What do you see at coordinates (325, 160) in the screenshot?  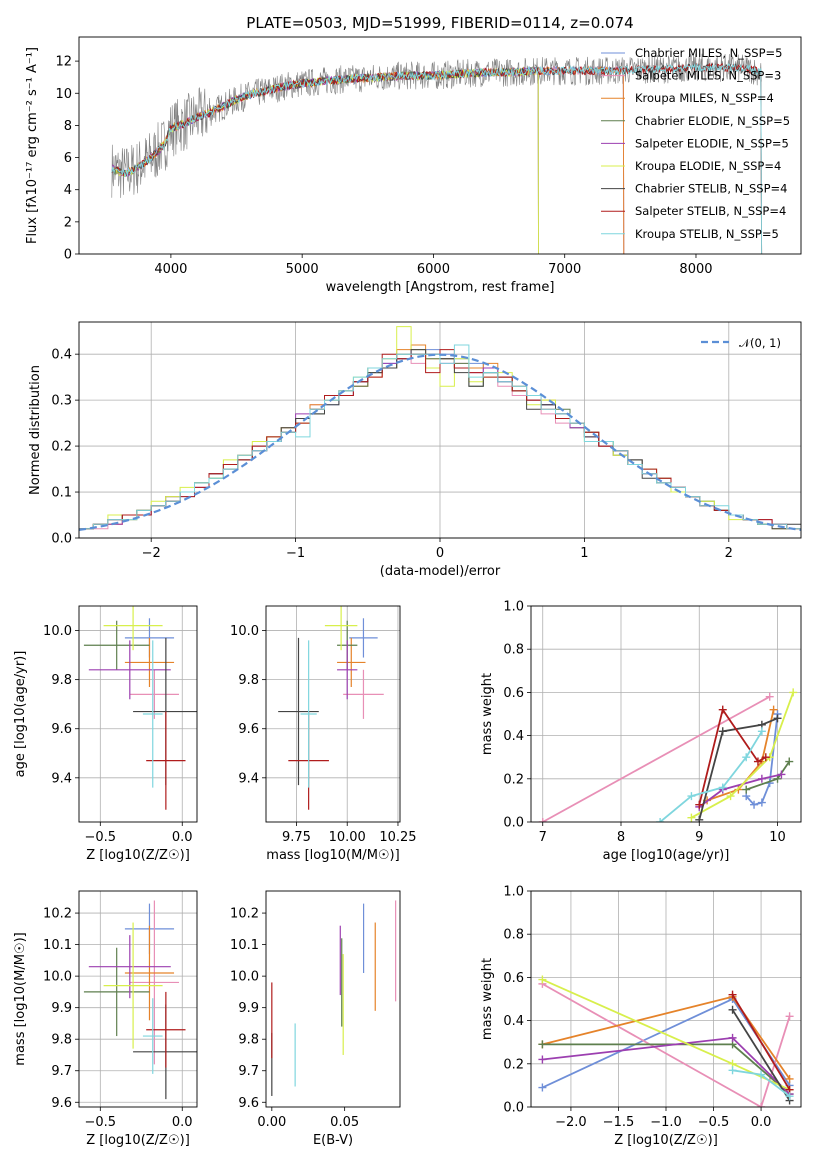 I see `model-spectrum-line` at bounding box center [325, 160].